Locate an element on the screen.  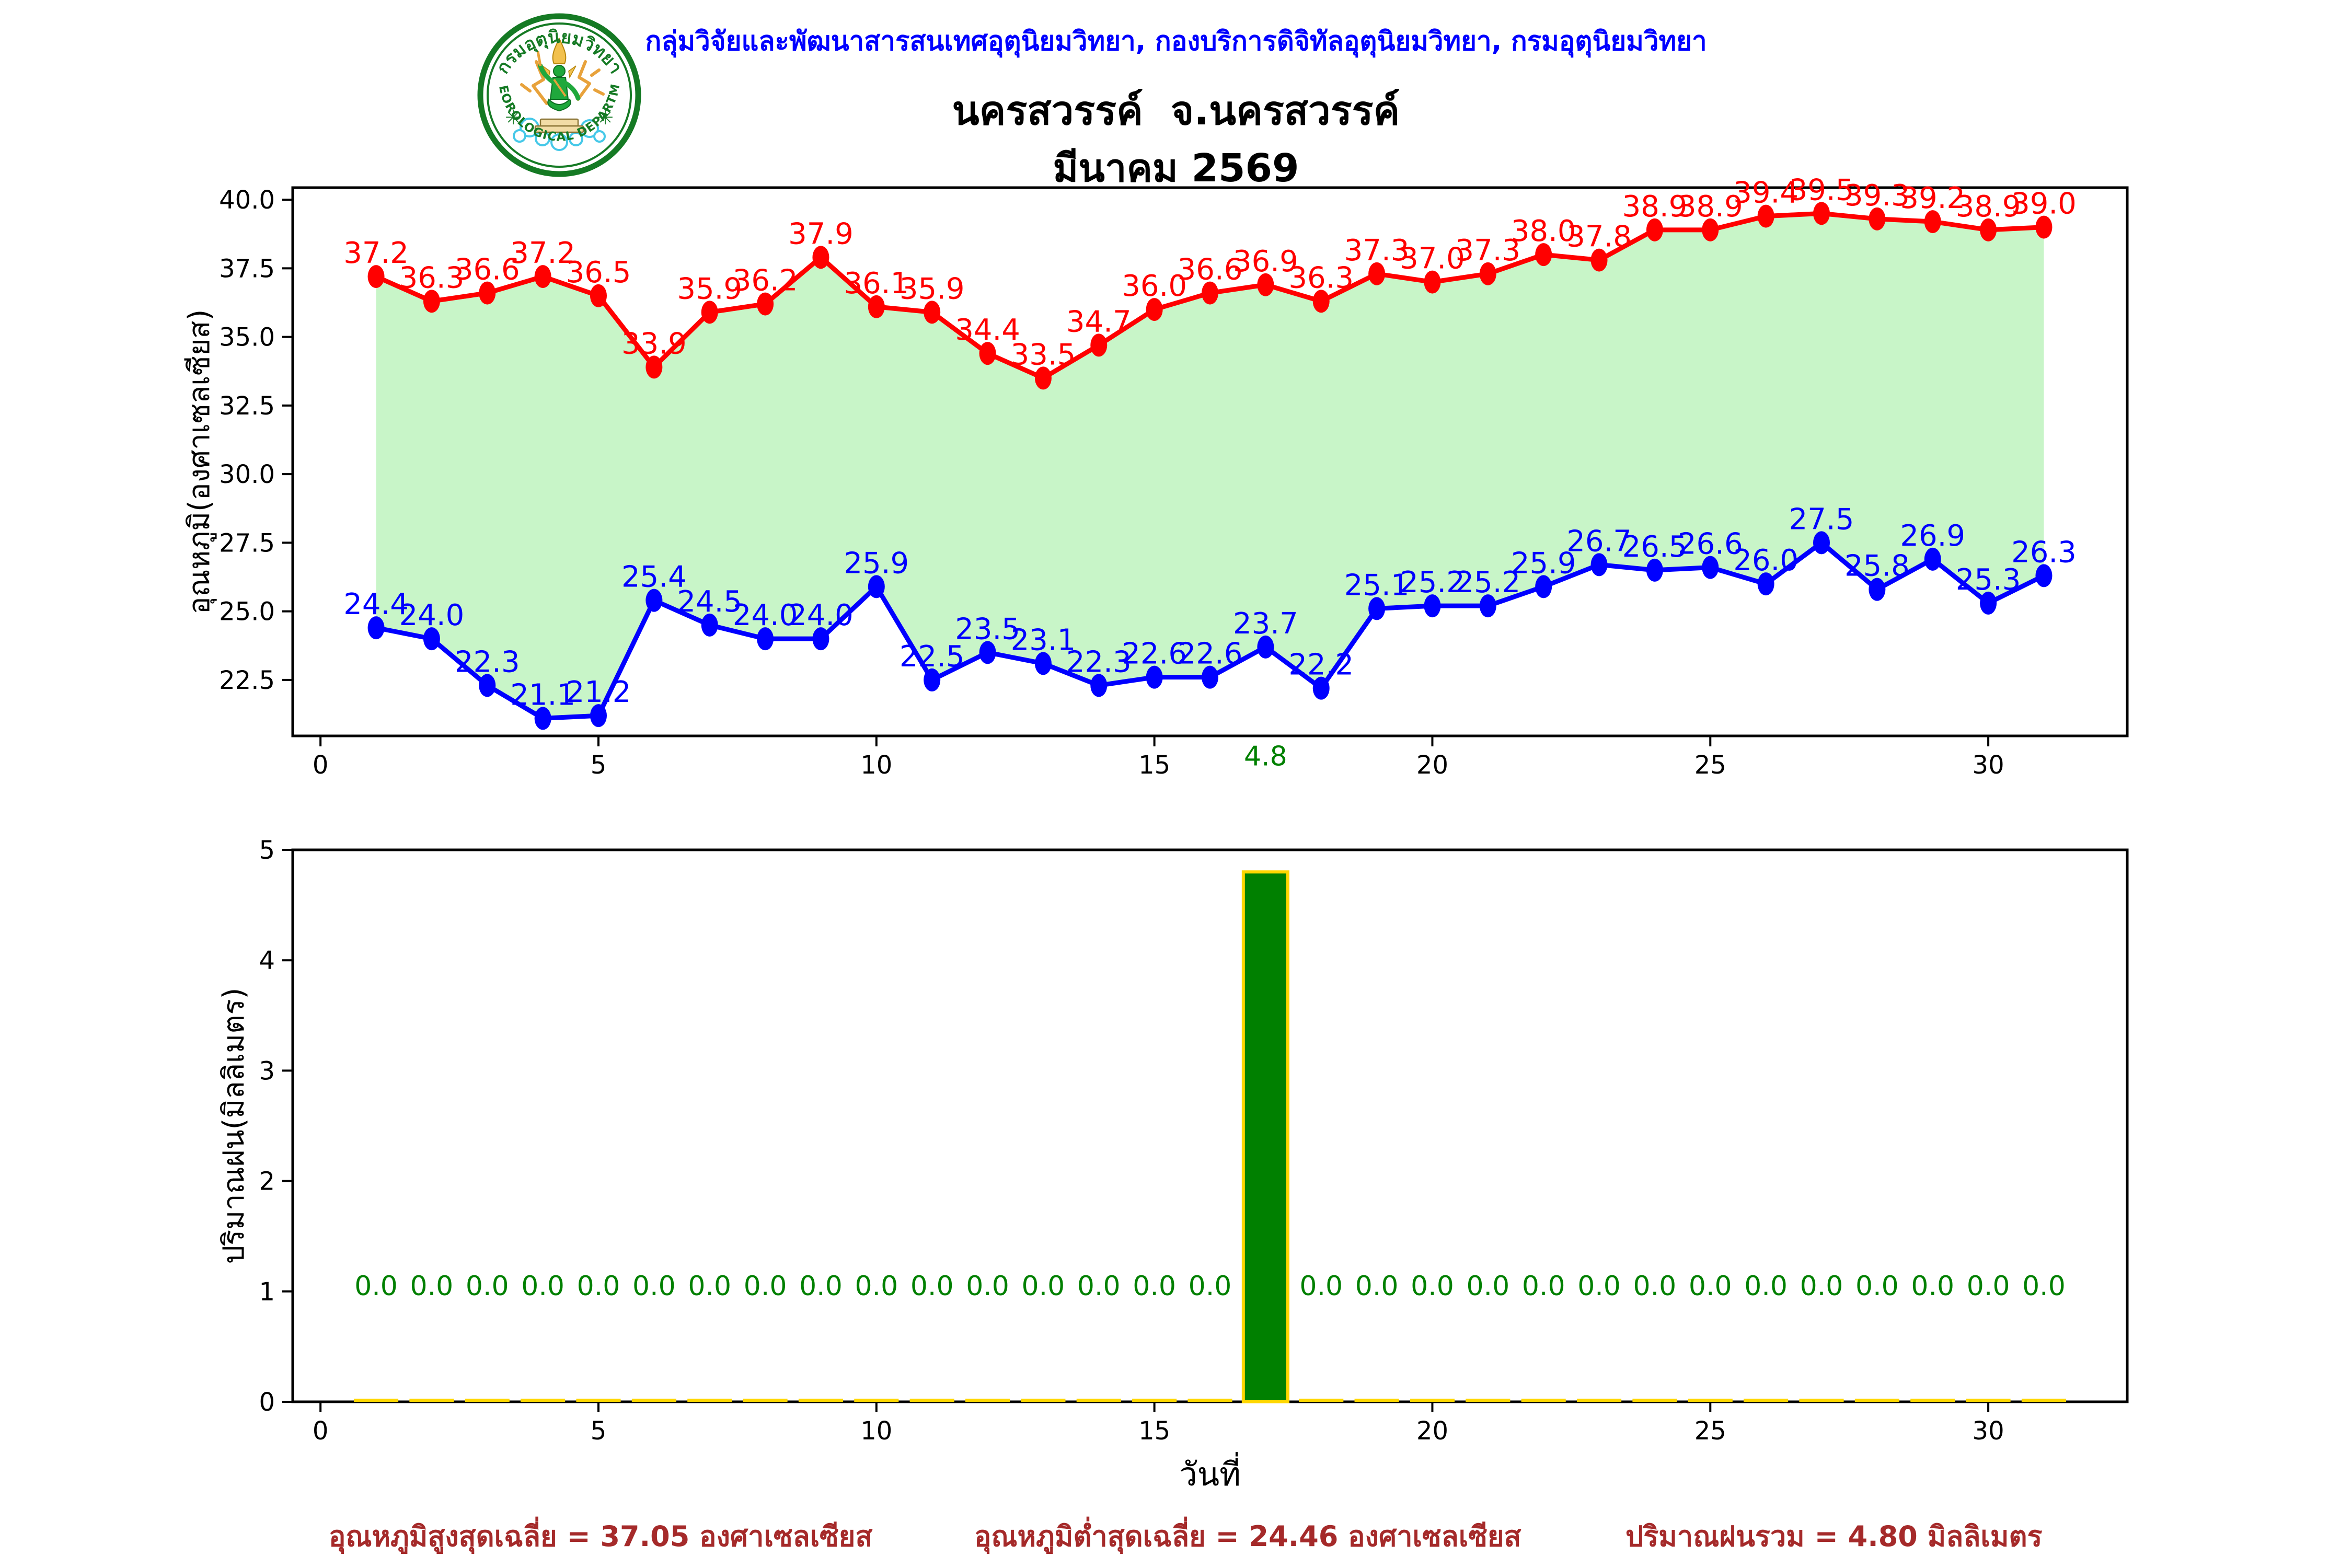
y-tick-label: 22.5 is located at coordinates (247, 680).